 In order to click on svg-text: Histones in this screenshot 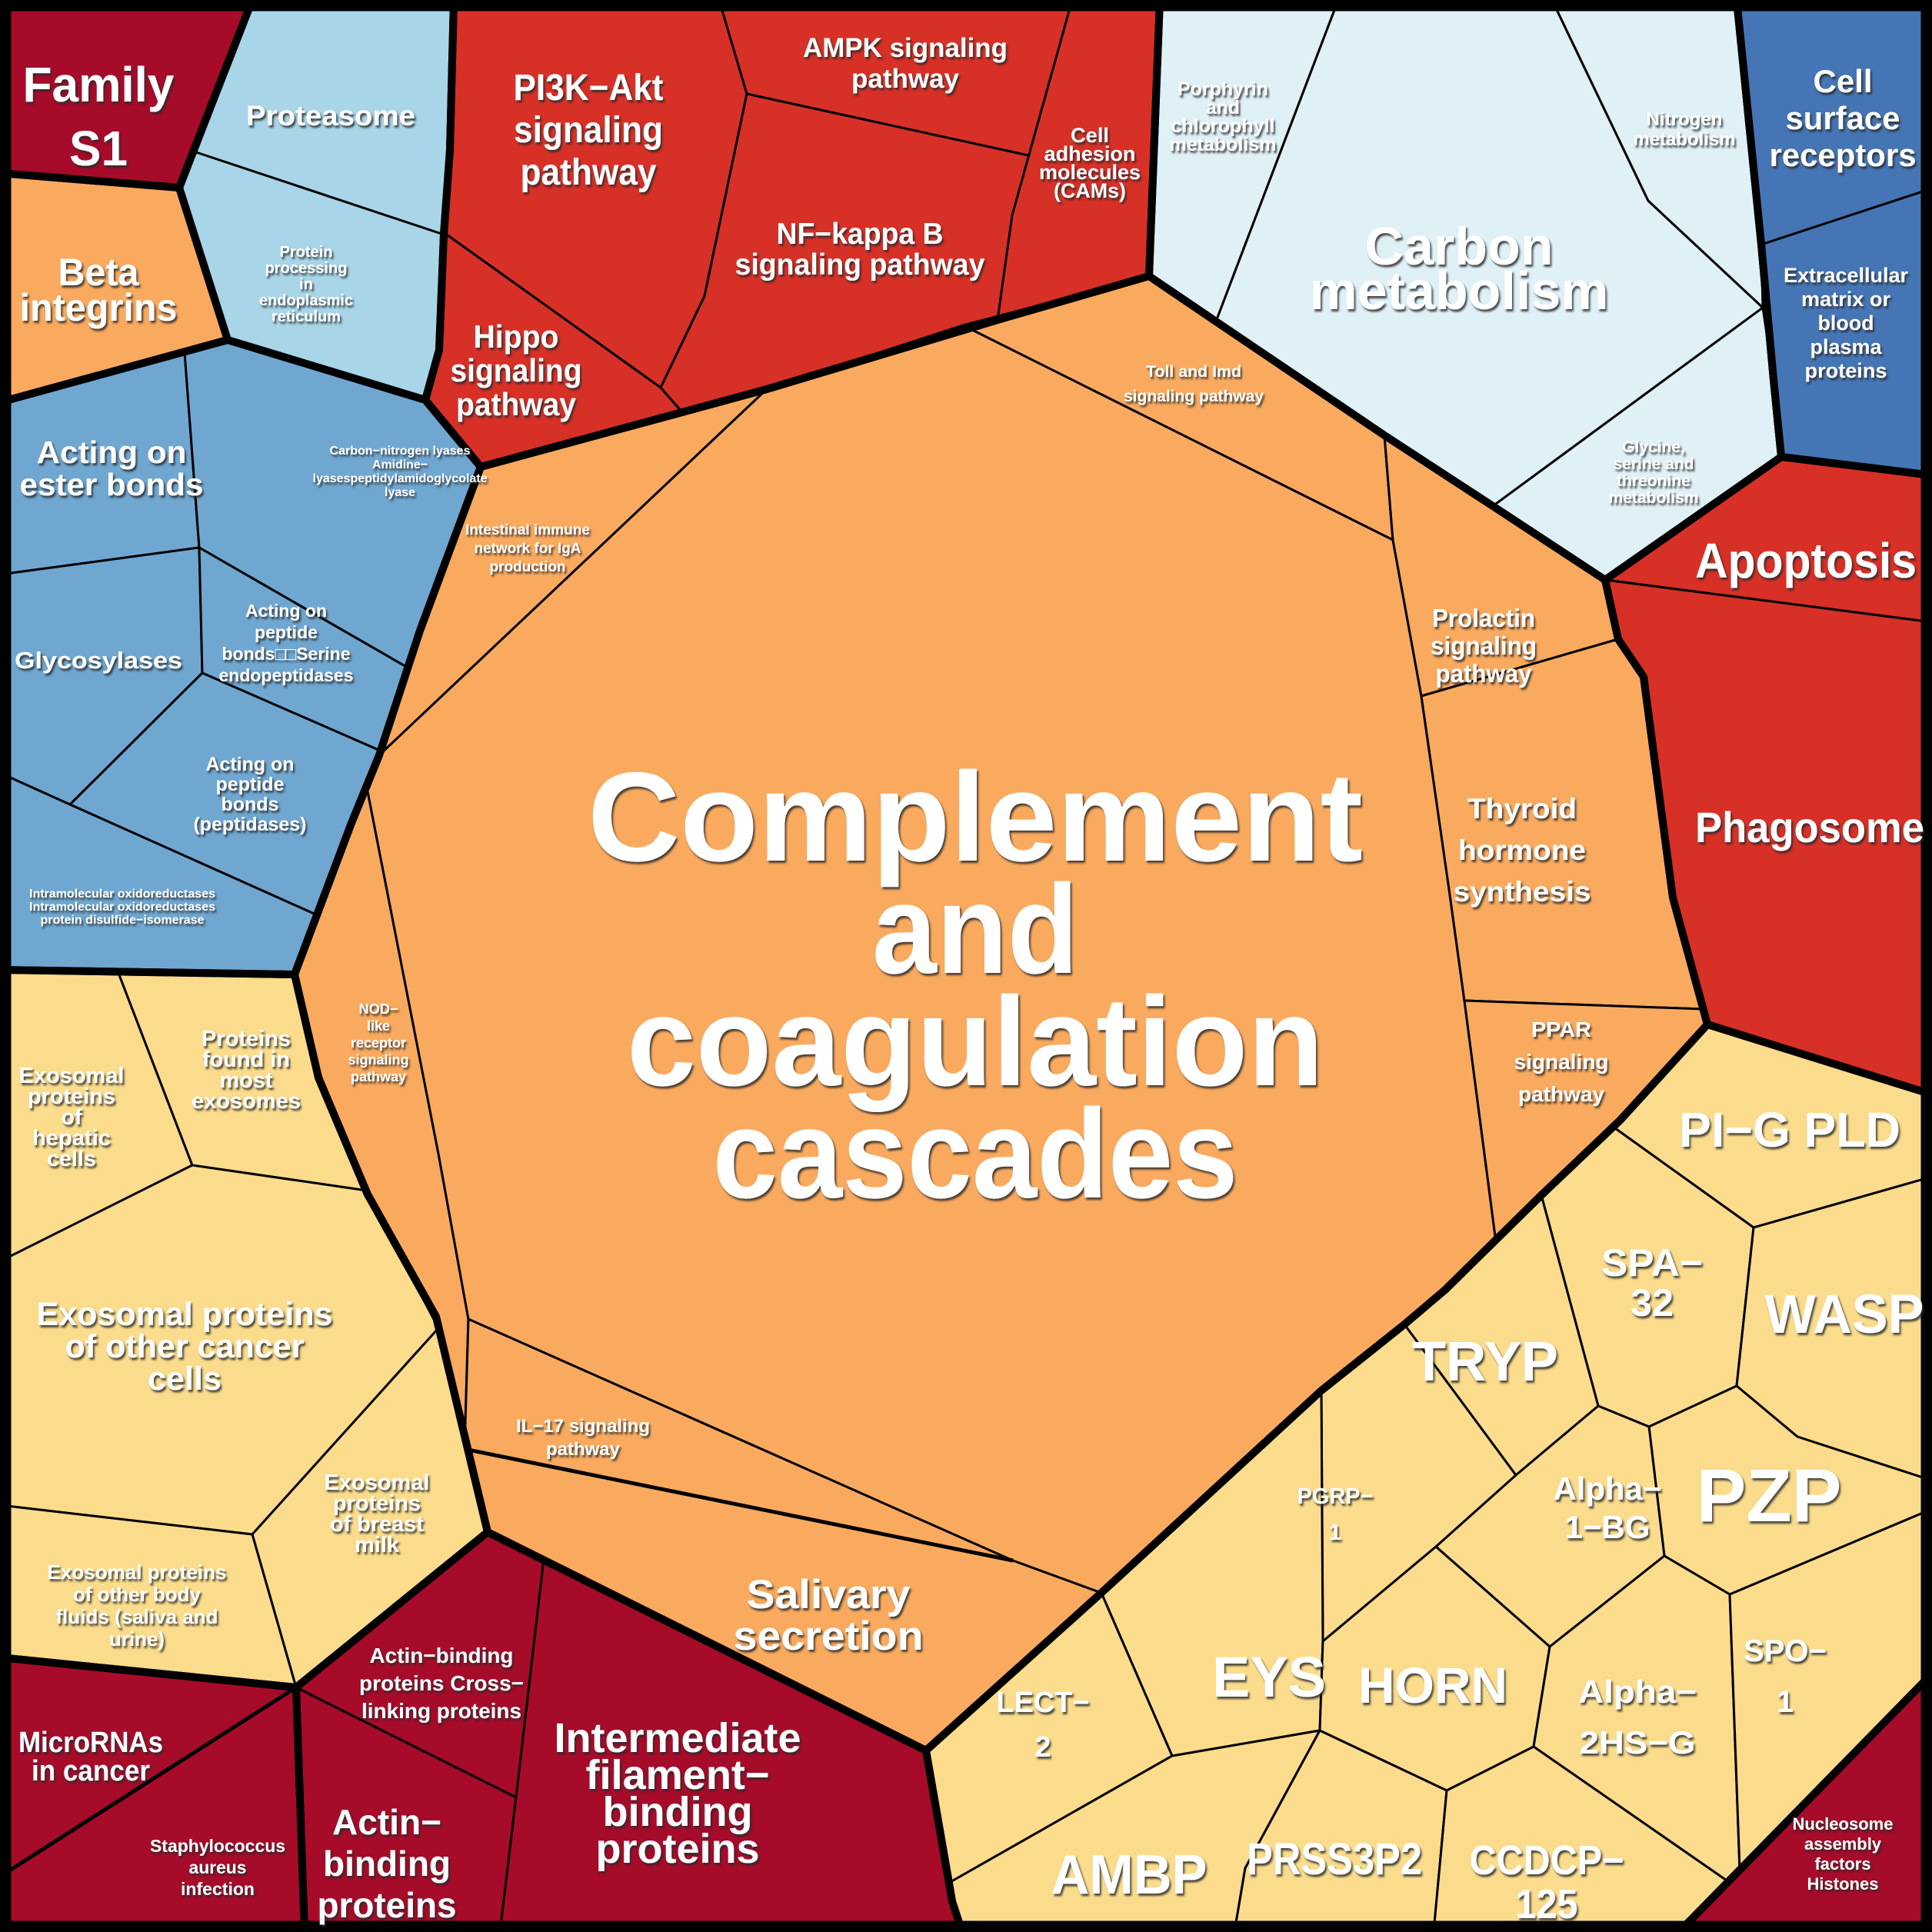, I will do `click(1843, 1884)`.